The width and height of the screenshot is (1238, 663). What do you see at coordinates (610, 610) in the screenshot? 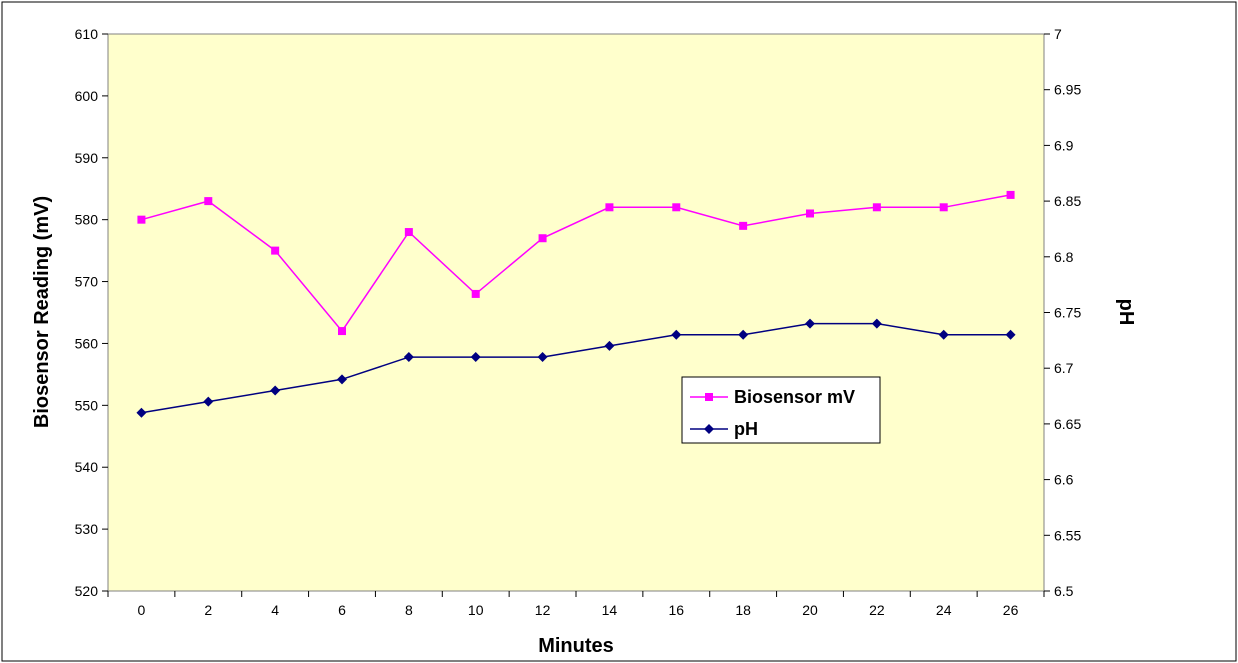
I see `x-tick-label: 14` at bounding box center [610, 610].